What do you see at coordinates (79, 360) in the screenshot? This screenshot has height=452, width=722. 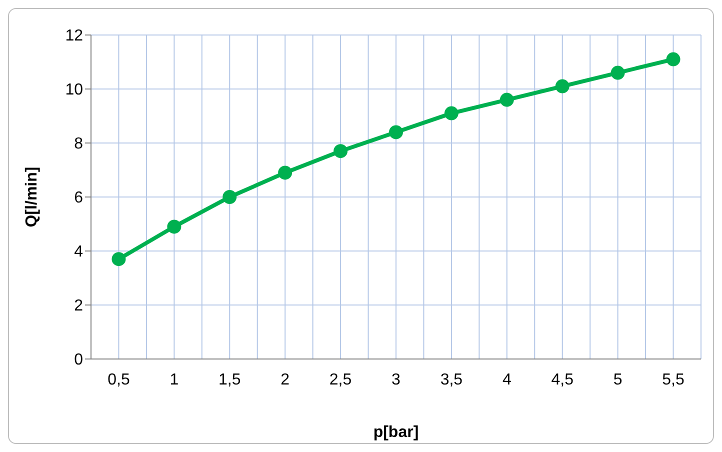 I see `y-tick-label: 0` at bounding box center [79, 360].